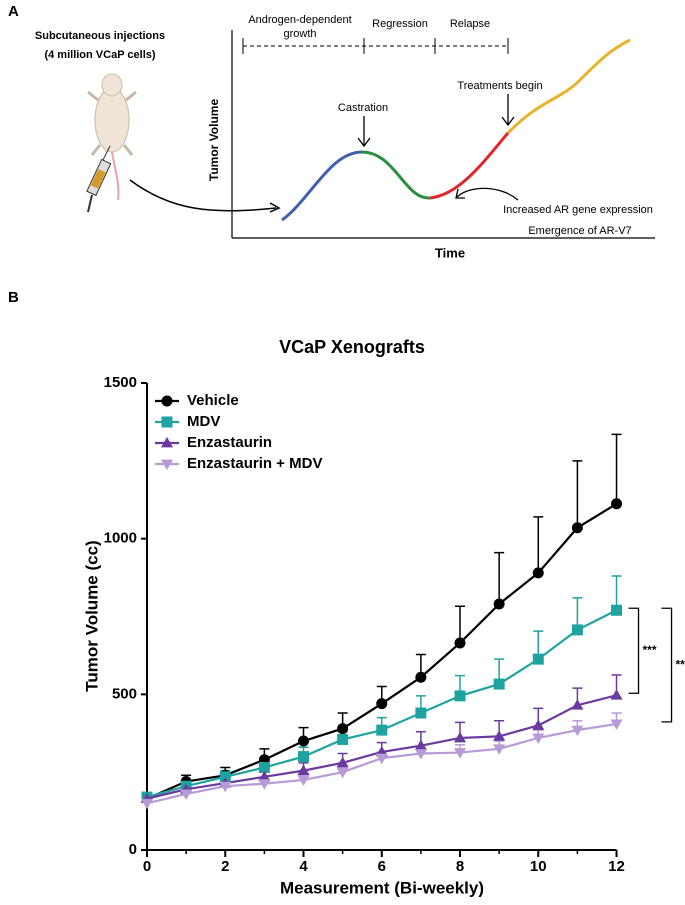  I want to click on tumor-curve, so click(456, 130).